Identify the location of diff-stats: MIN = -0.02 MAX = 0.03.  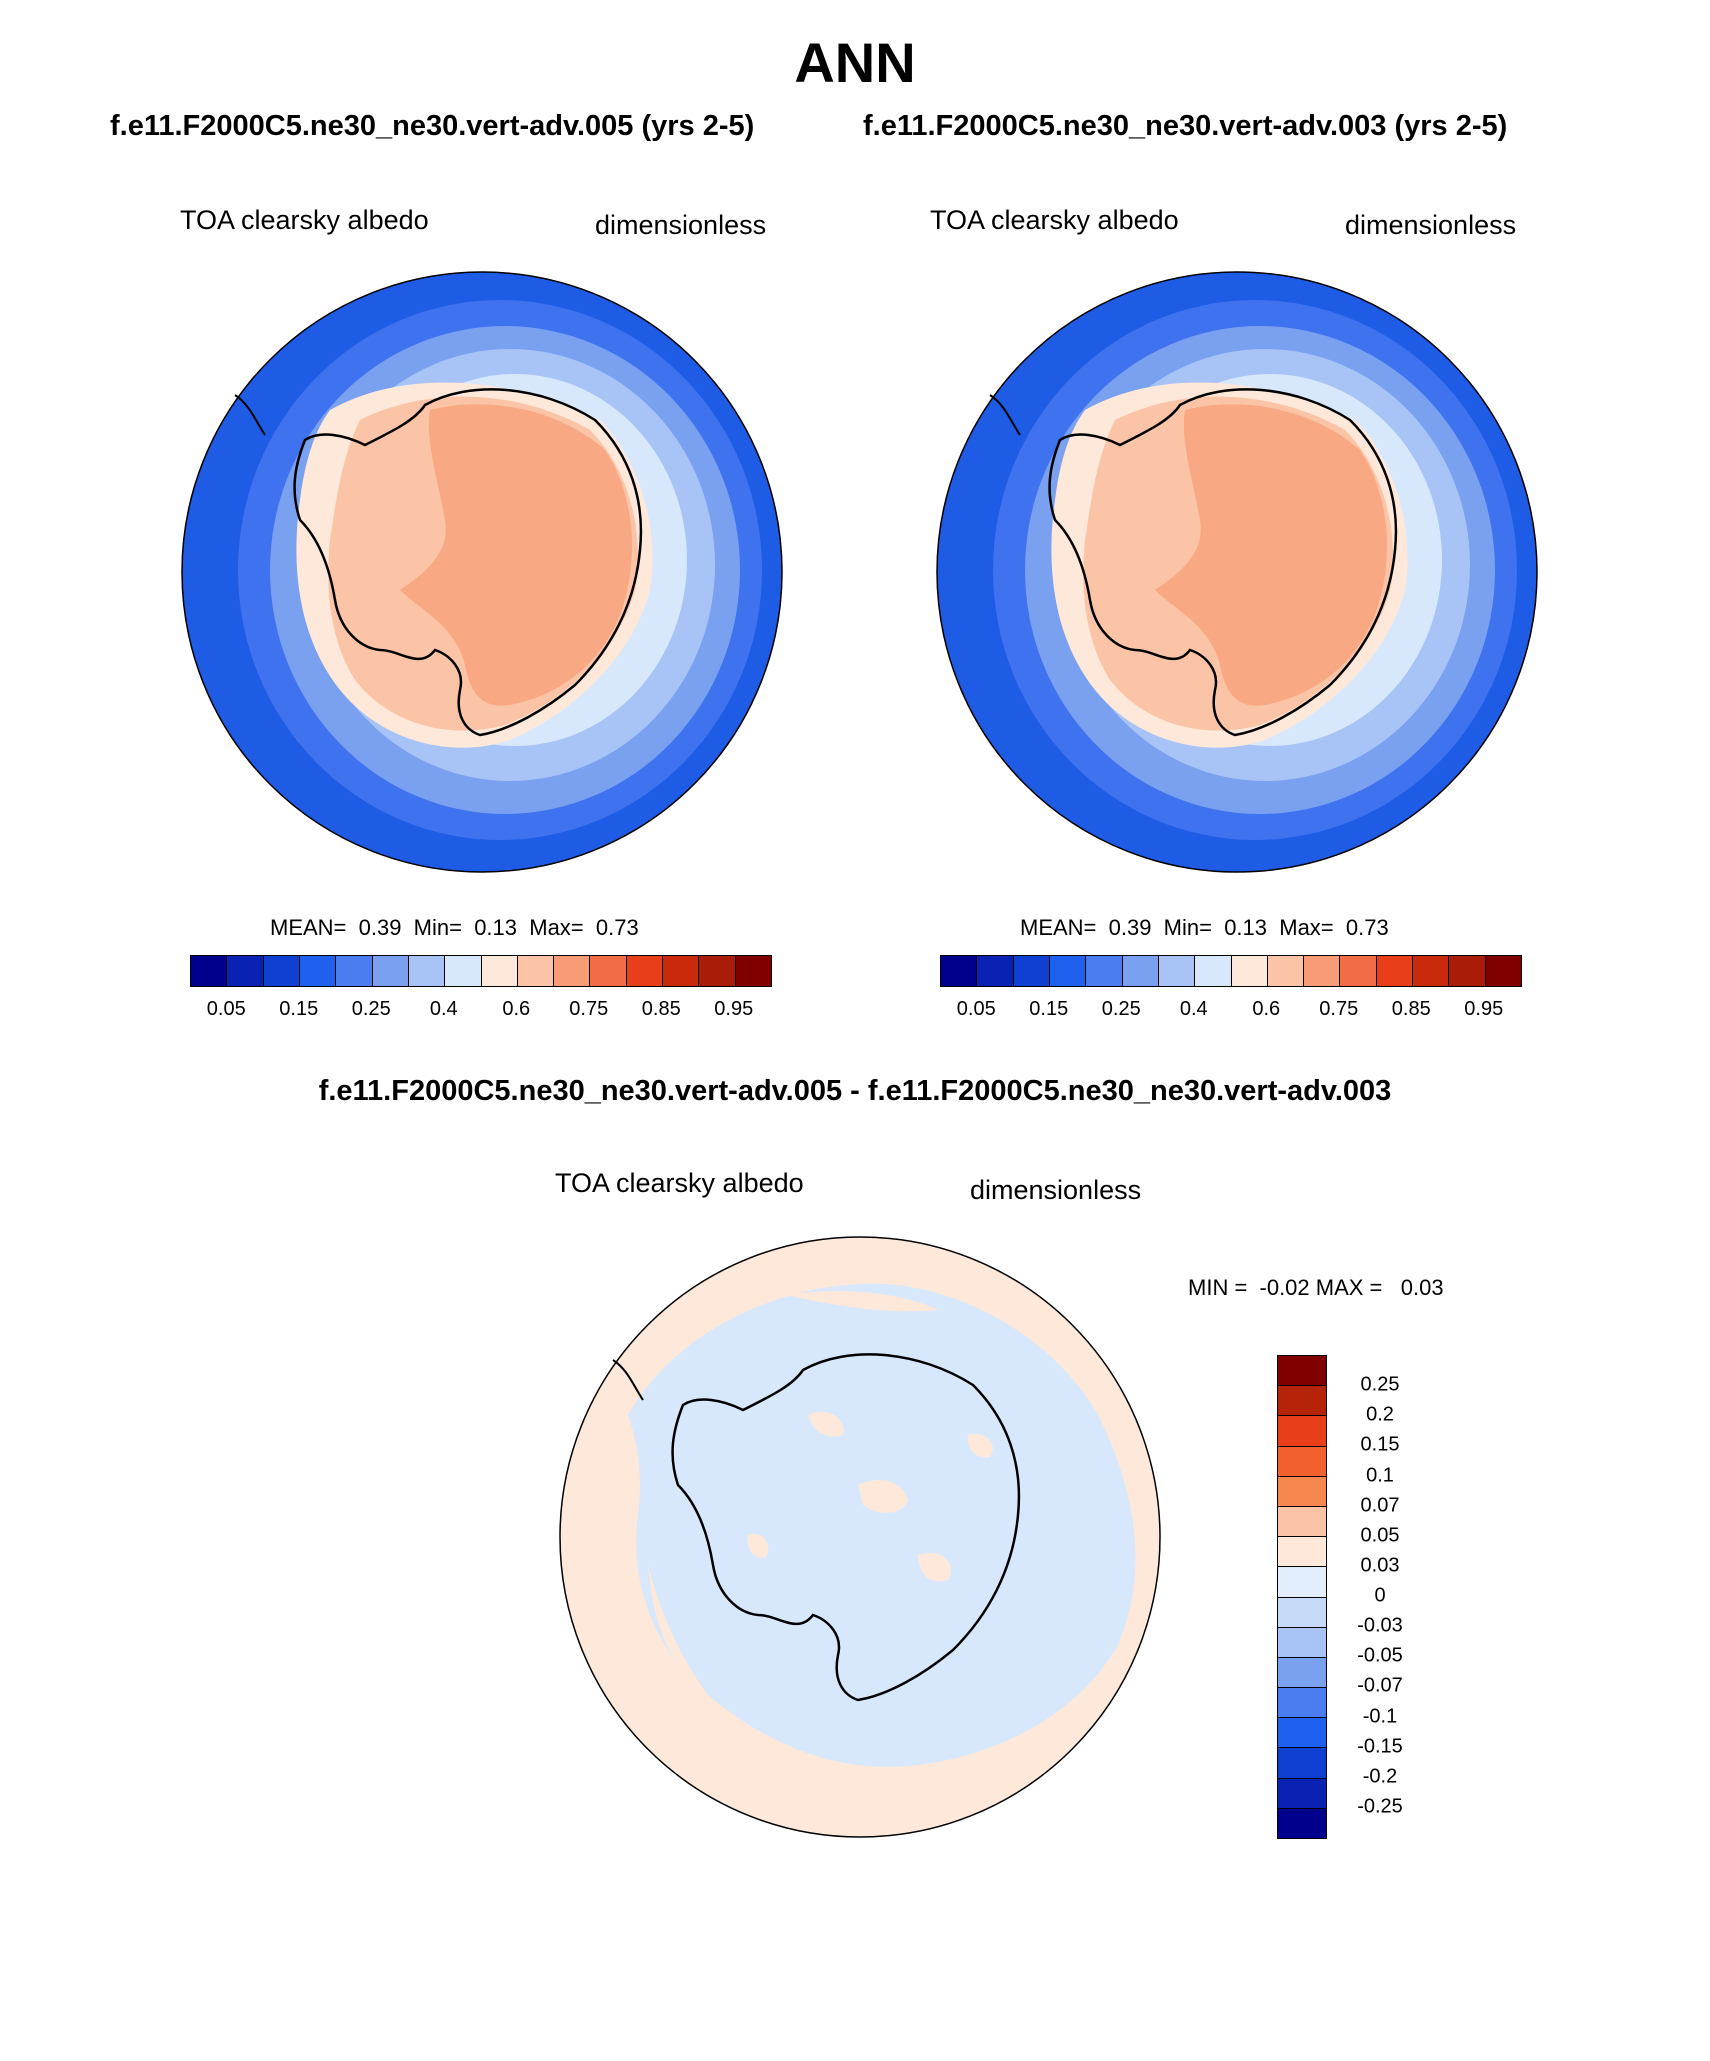
(1316, 1287).